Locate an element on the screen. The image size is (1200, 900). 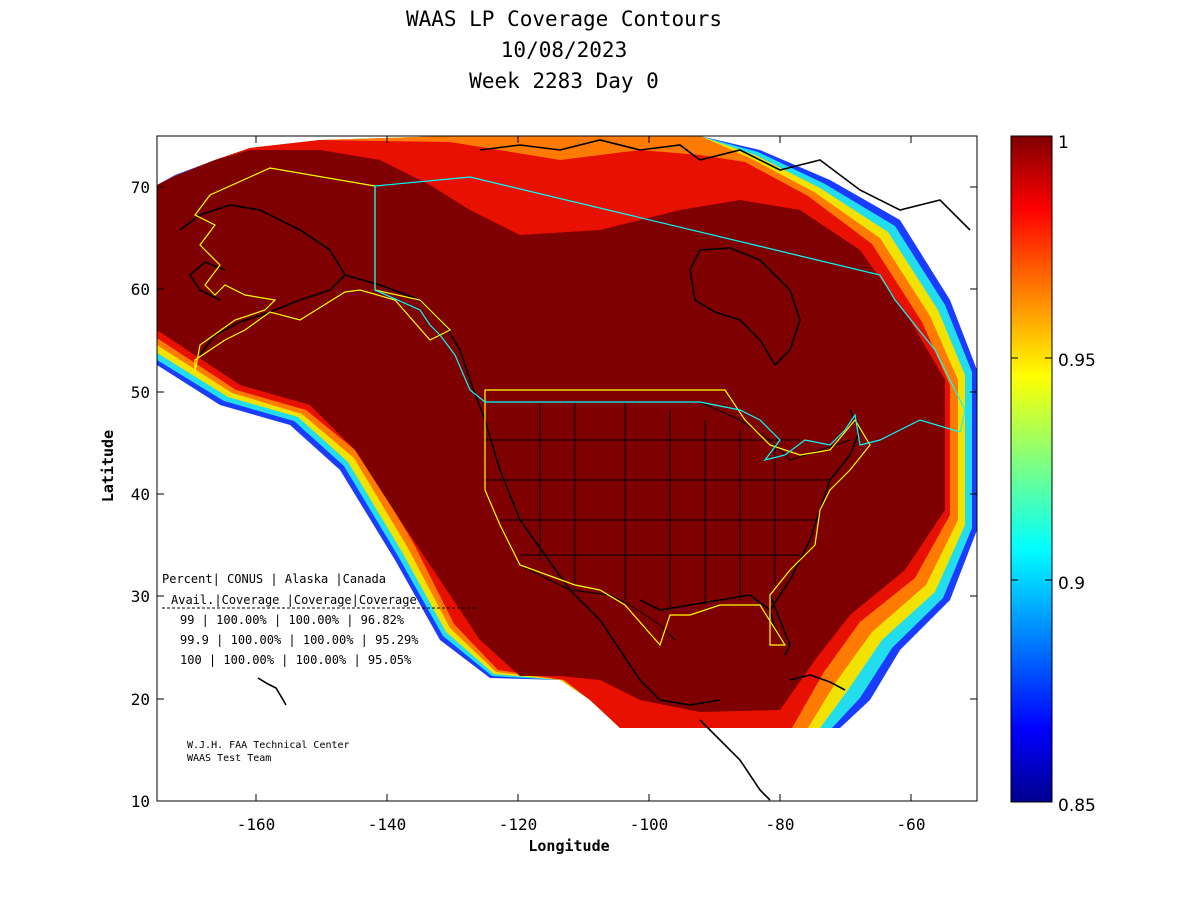
colorbar is located at coordinates (1031, 469).